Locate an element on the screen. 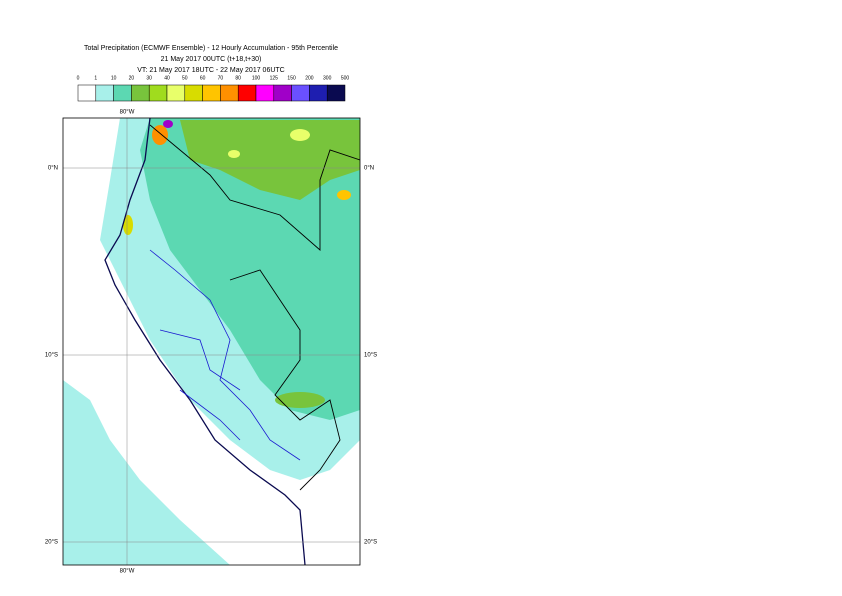 The image size is (842, 596). legend-label: 80 is located at coordinates (238, 78).